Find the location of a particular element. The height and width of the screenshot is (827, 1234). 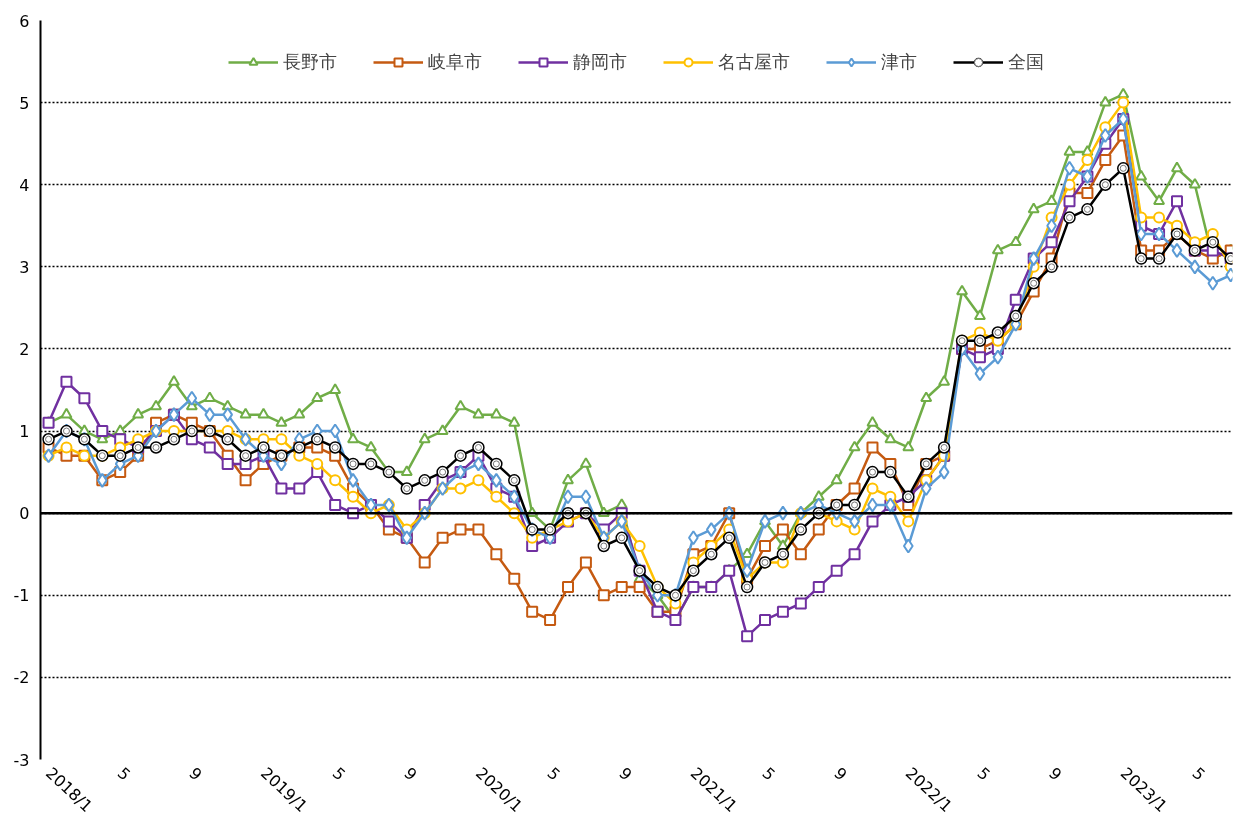

y-tick-label: 3 is located at coordinates (24, 267).